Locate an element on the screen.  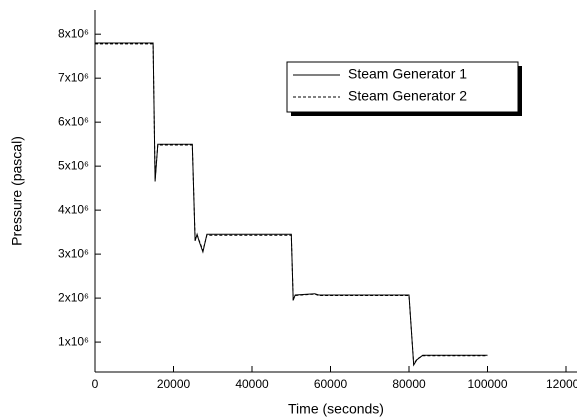
x-tick-label: 120000 is located at coordinates (561, 384).